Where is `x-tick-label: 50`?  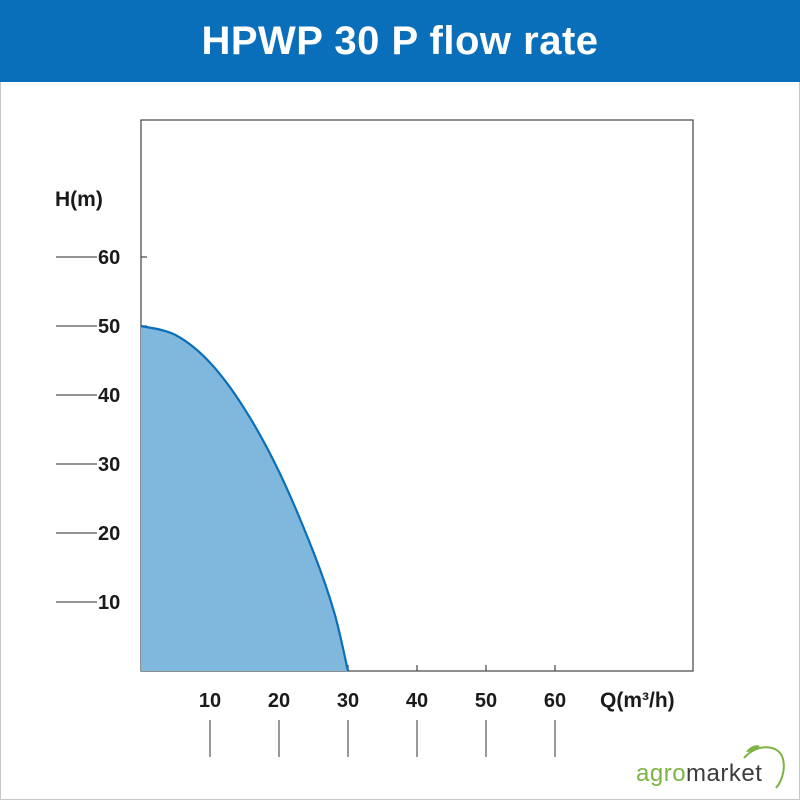
x-tick-label: 50 is located at coordinates (486, 701).